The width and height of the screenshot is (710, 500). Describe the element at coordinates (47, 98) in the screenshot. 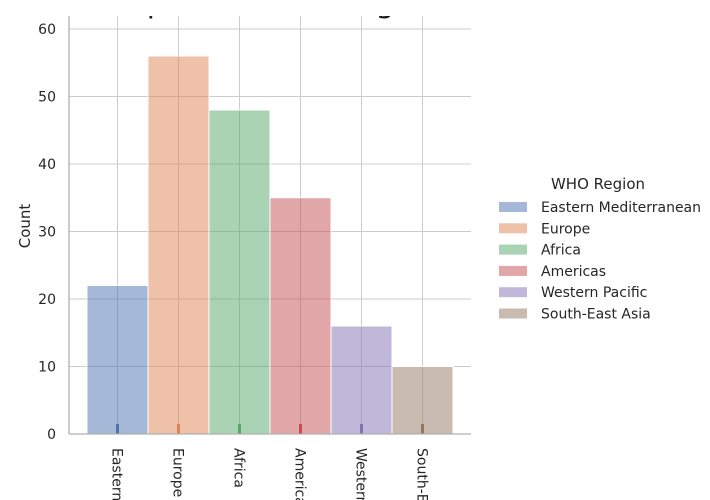

I see `y-tick-label: 50` at that location.